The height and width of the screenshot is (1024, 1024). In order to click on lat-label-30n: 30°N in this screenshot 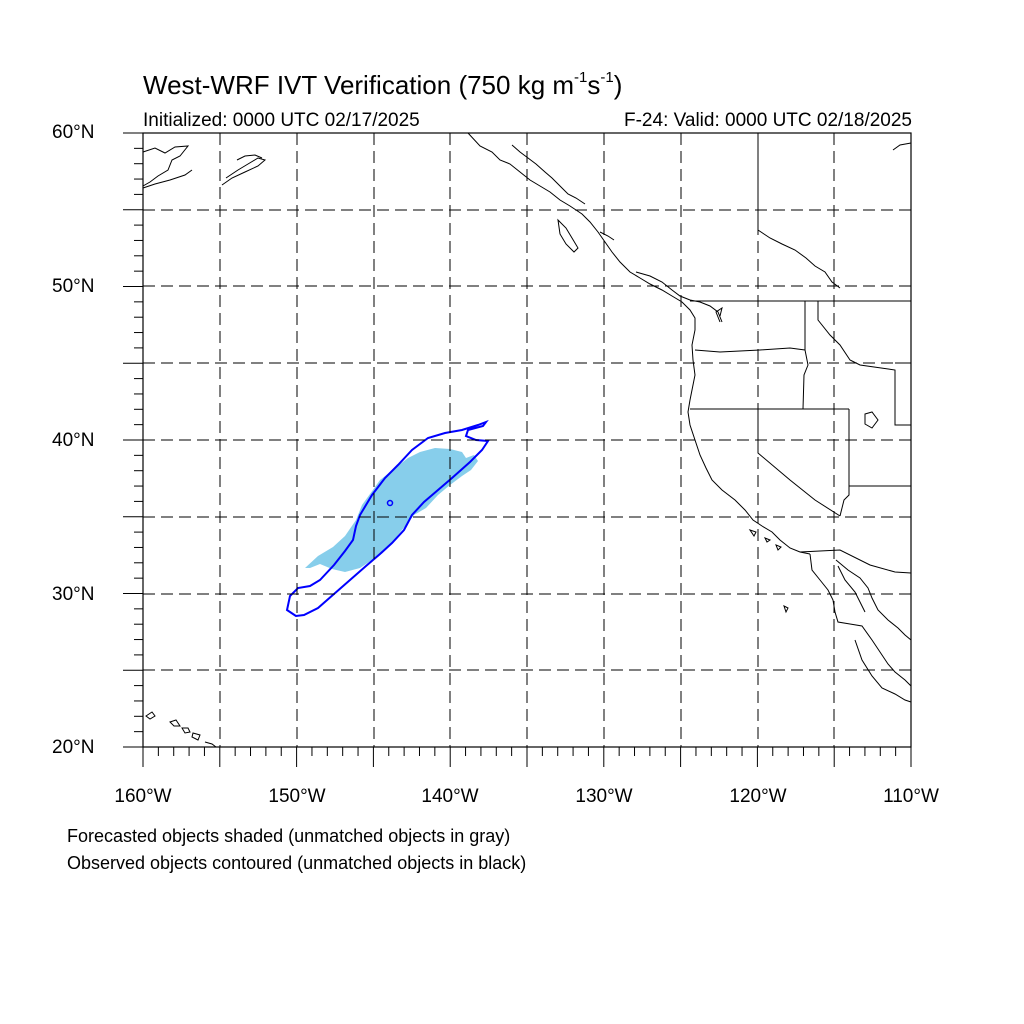, I will do `click(73, 594)`.